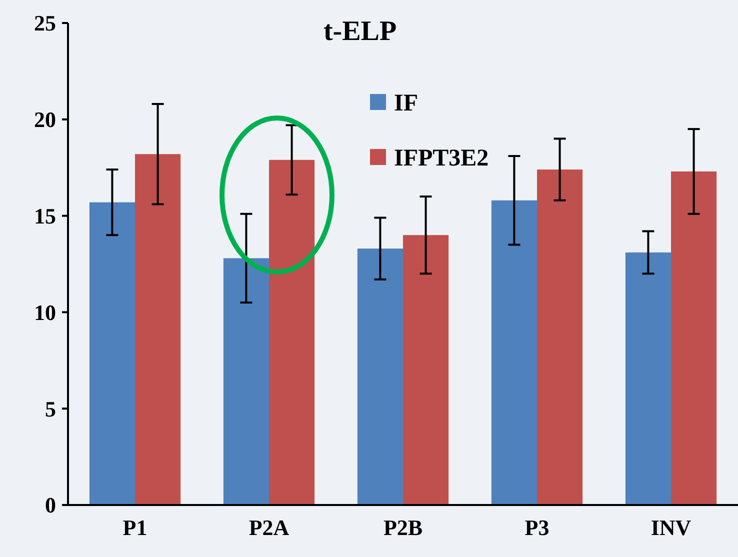 This screenshot has width=738, height=557. Describe the element at coordinates (360, 31) in the screenshot. I see `chart-title: t-ELP` at that location.